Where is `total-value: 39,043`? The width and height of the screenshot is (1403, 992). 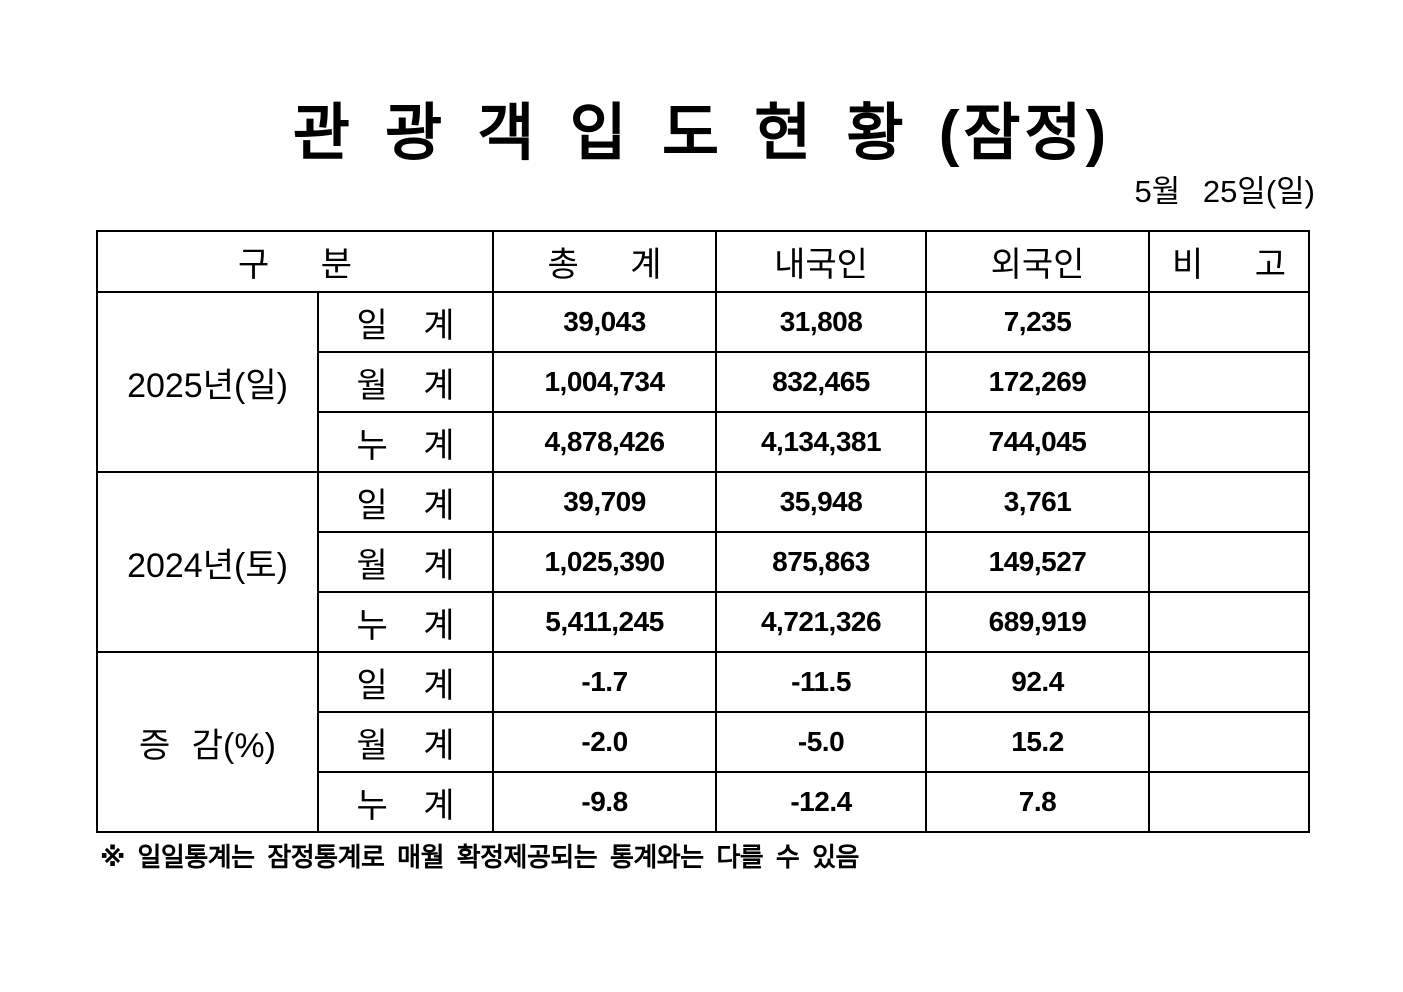
total-value: 39,043 is located at coordinates (605, 322).